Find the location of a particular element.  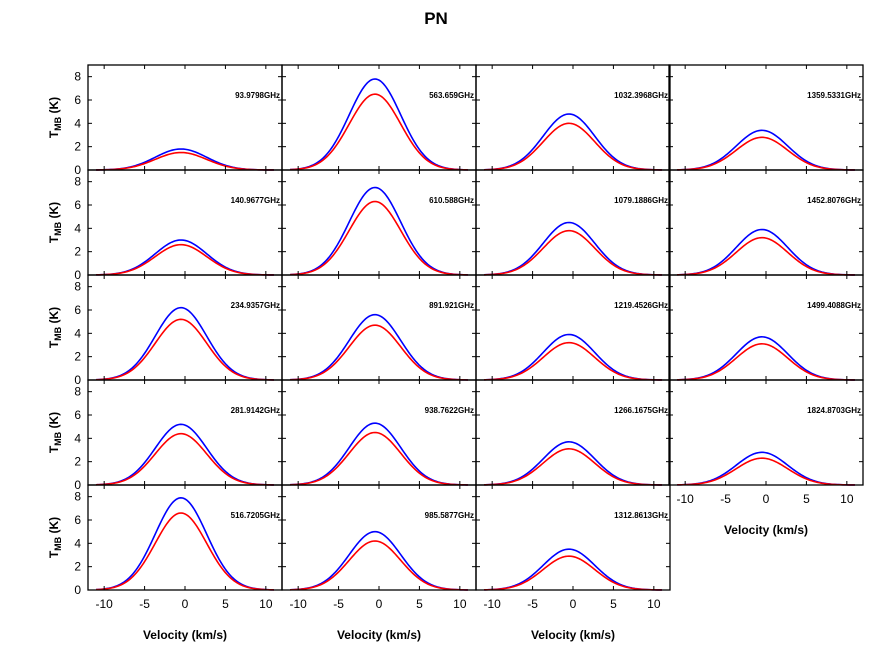

spectrum-panel: 1032.3968GHz is located at coordinates (573, 117).